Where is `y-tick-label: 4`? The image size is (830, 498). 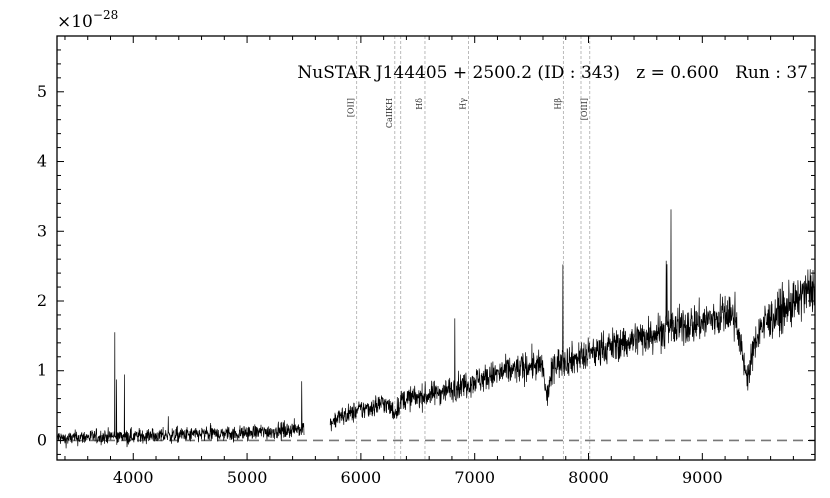 y-tick-label: 4 is located at coordinates (42, 161).